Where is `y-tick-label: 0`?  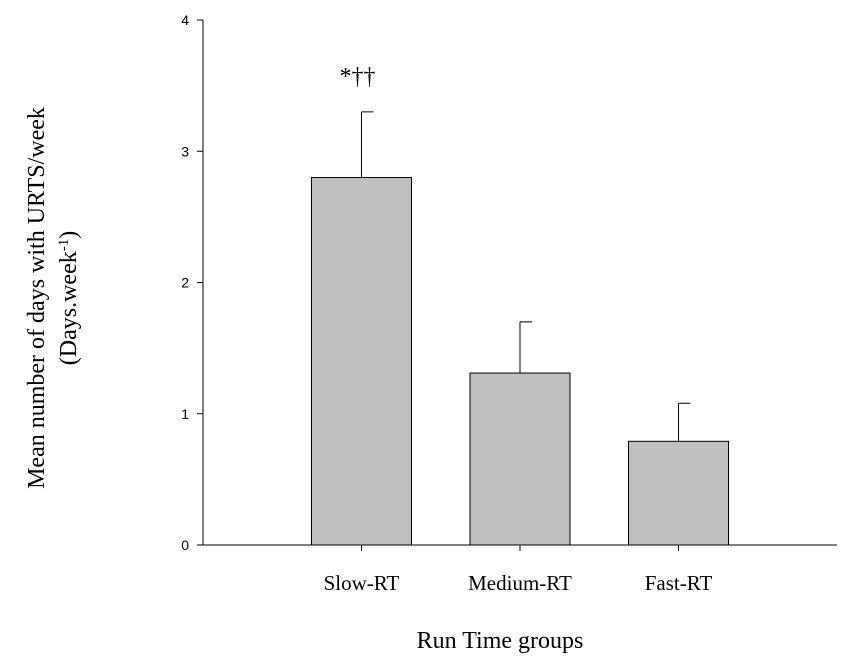 y-tick-label: 0 is located at coordinates (185, 545).